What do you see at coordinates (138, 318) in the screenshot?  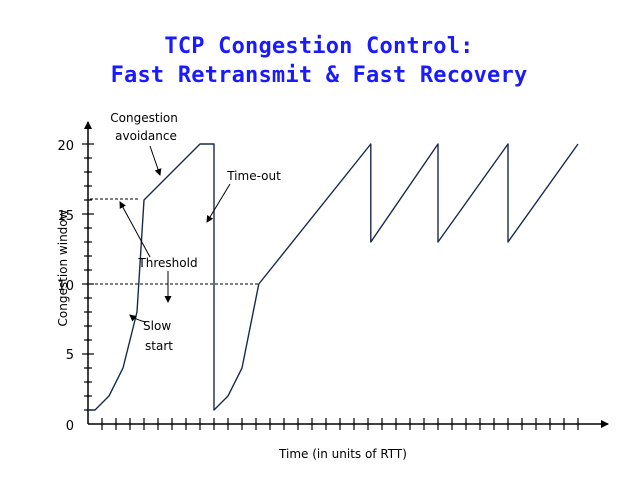 I see `arrow-slow-start` at bounding box center [138, 318].